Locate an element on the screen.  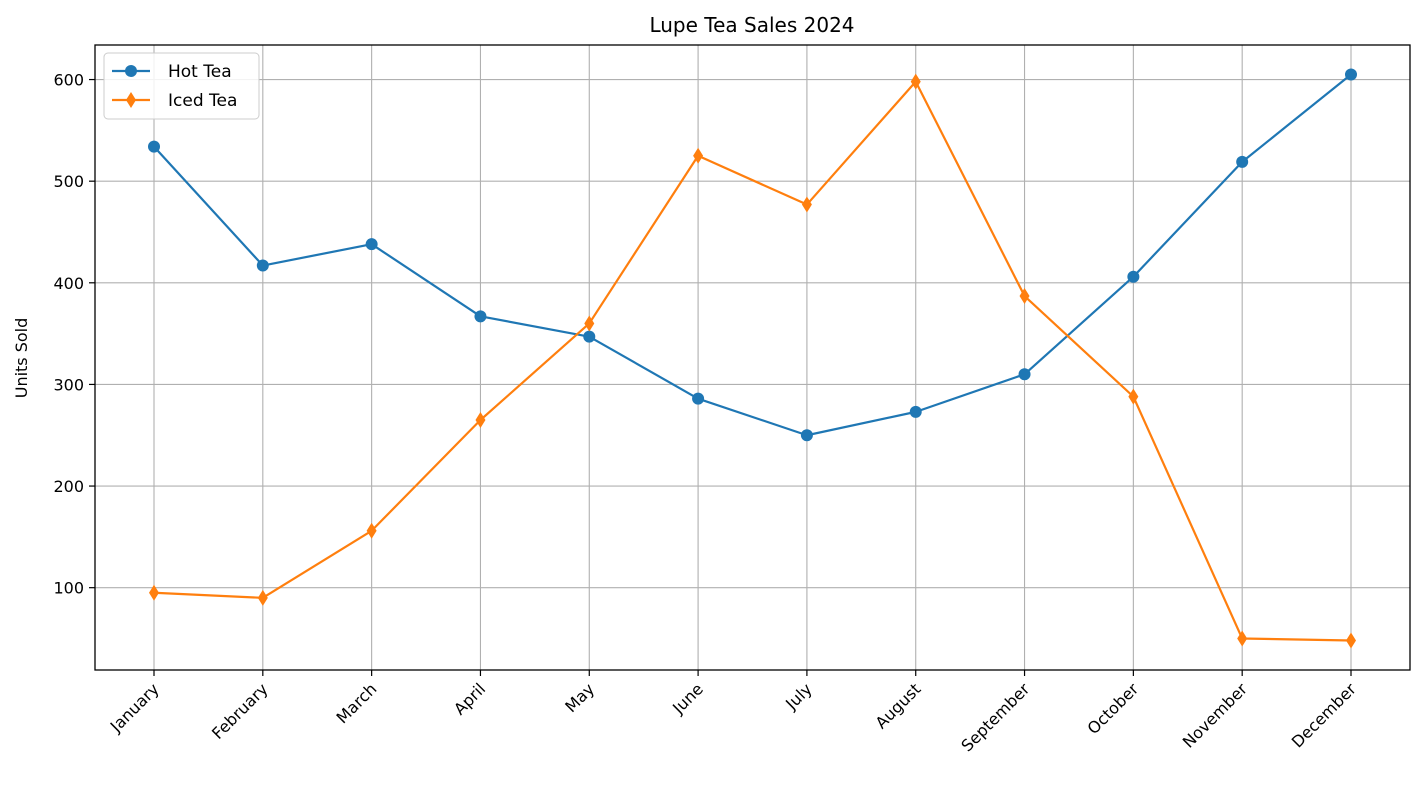
legend-label: Iced Tea is located at coordinates (202, 101).